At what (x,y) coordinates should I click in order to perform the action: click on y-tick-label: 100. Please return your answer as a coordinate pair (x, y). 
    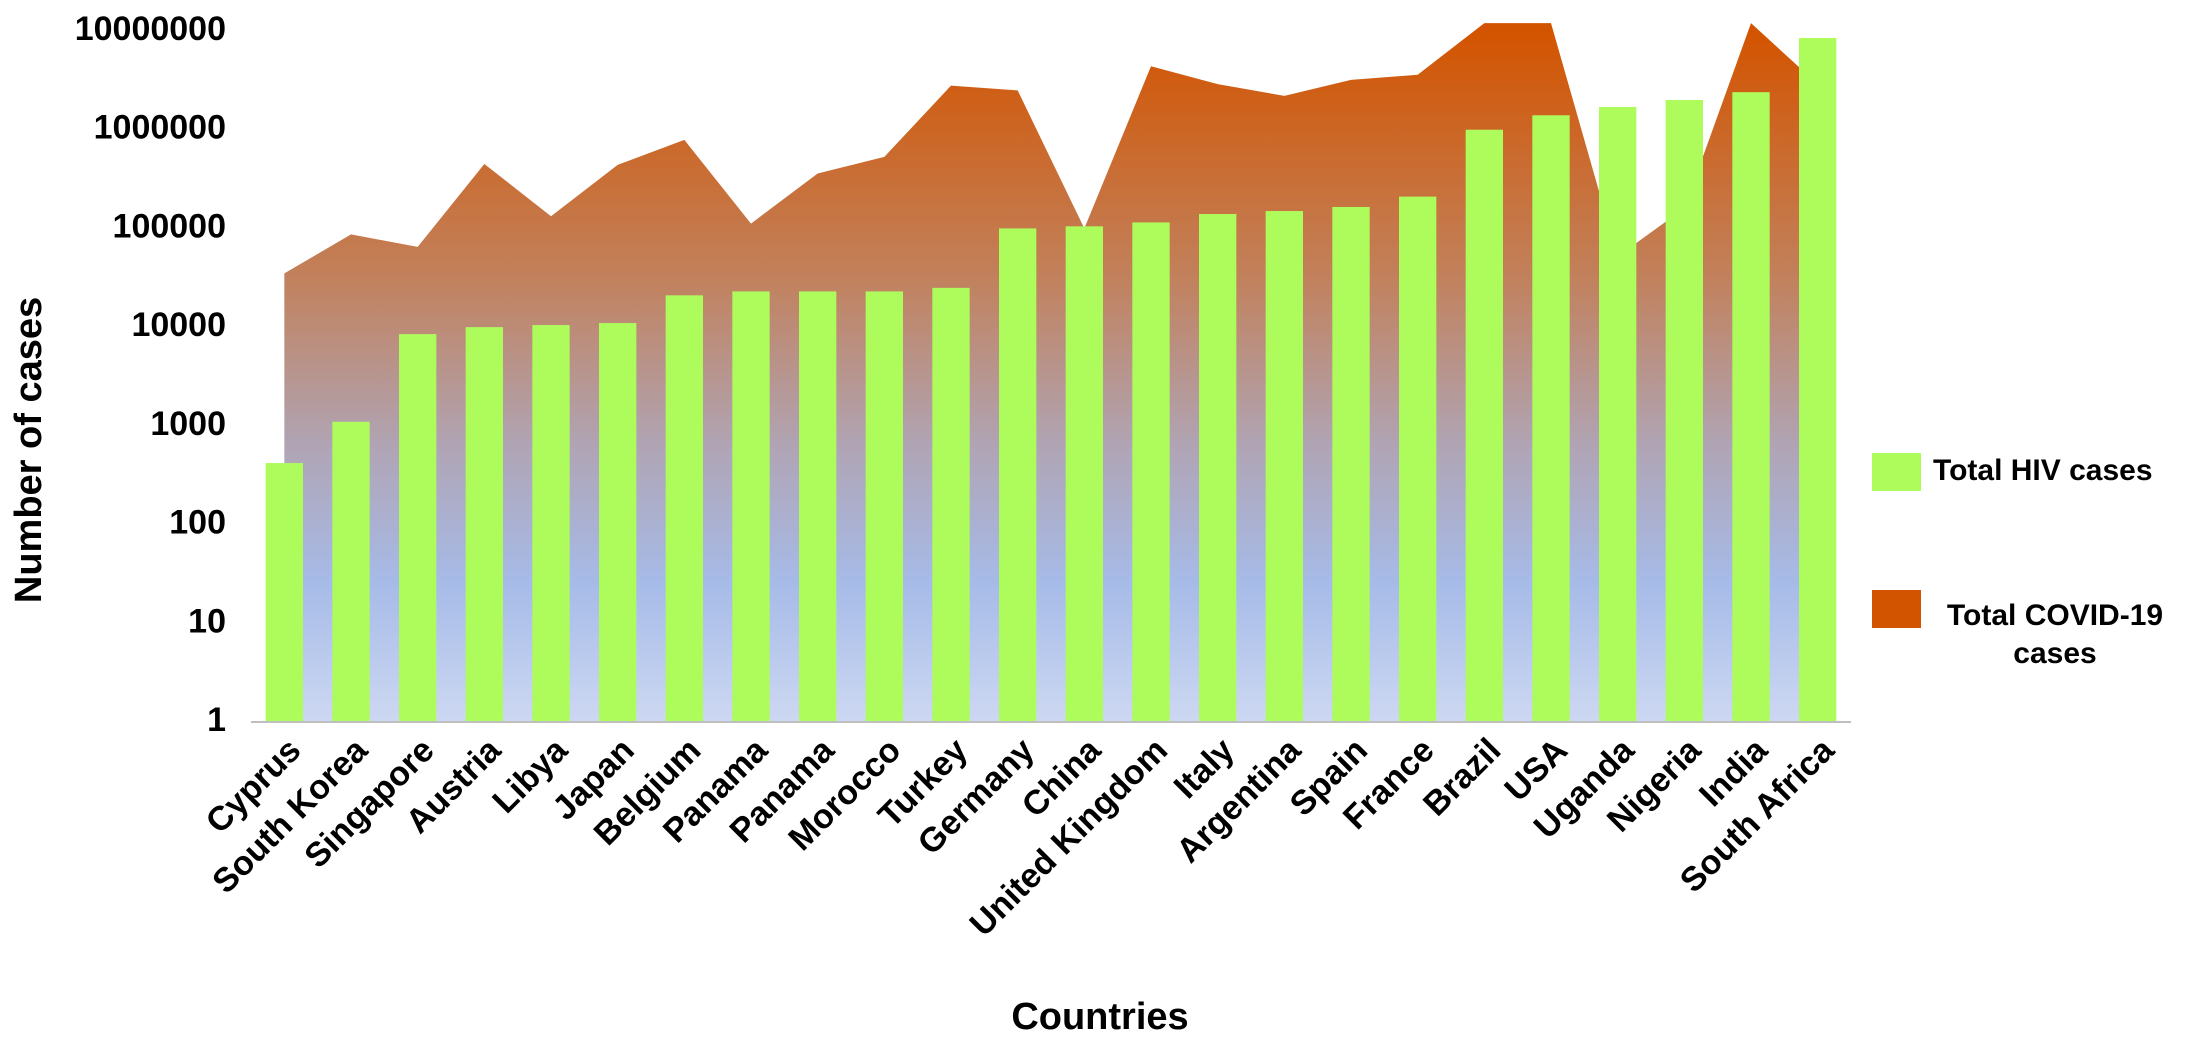
    Looking at the image, I should click on (197, 523).